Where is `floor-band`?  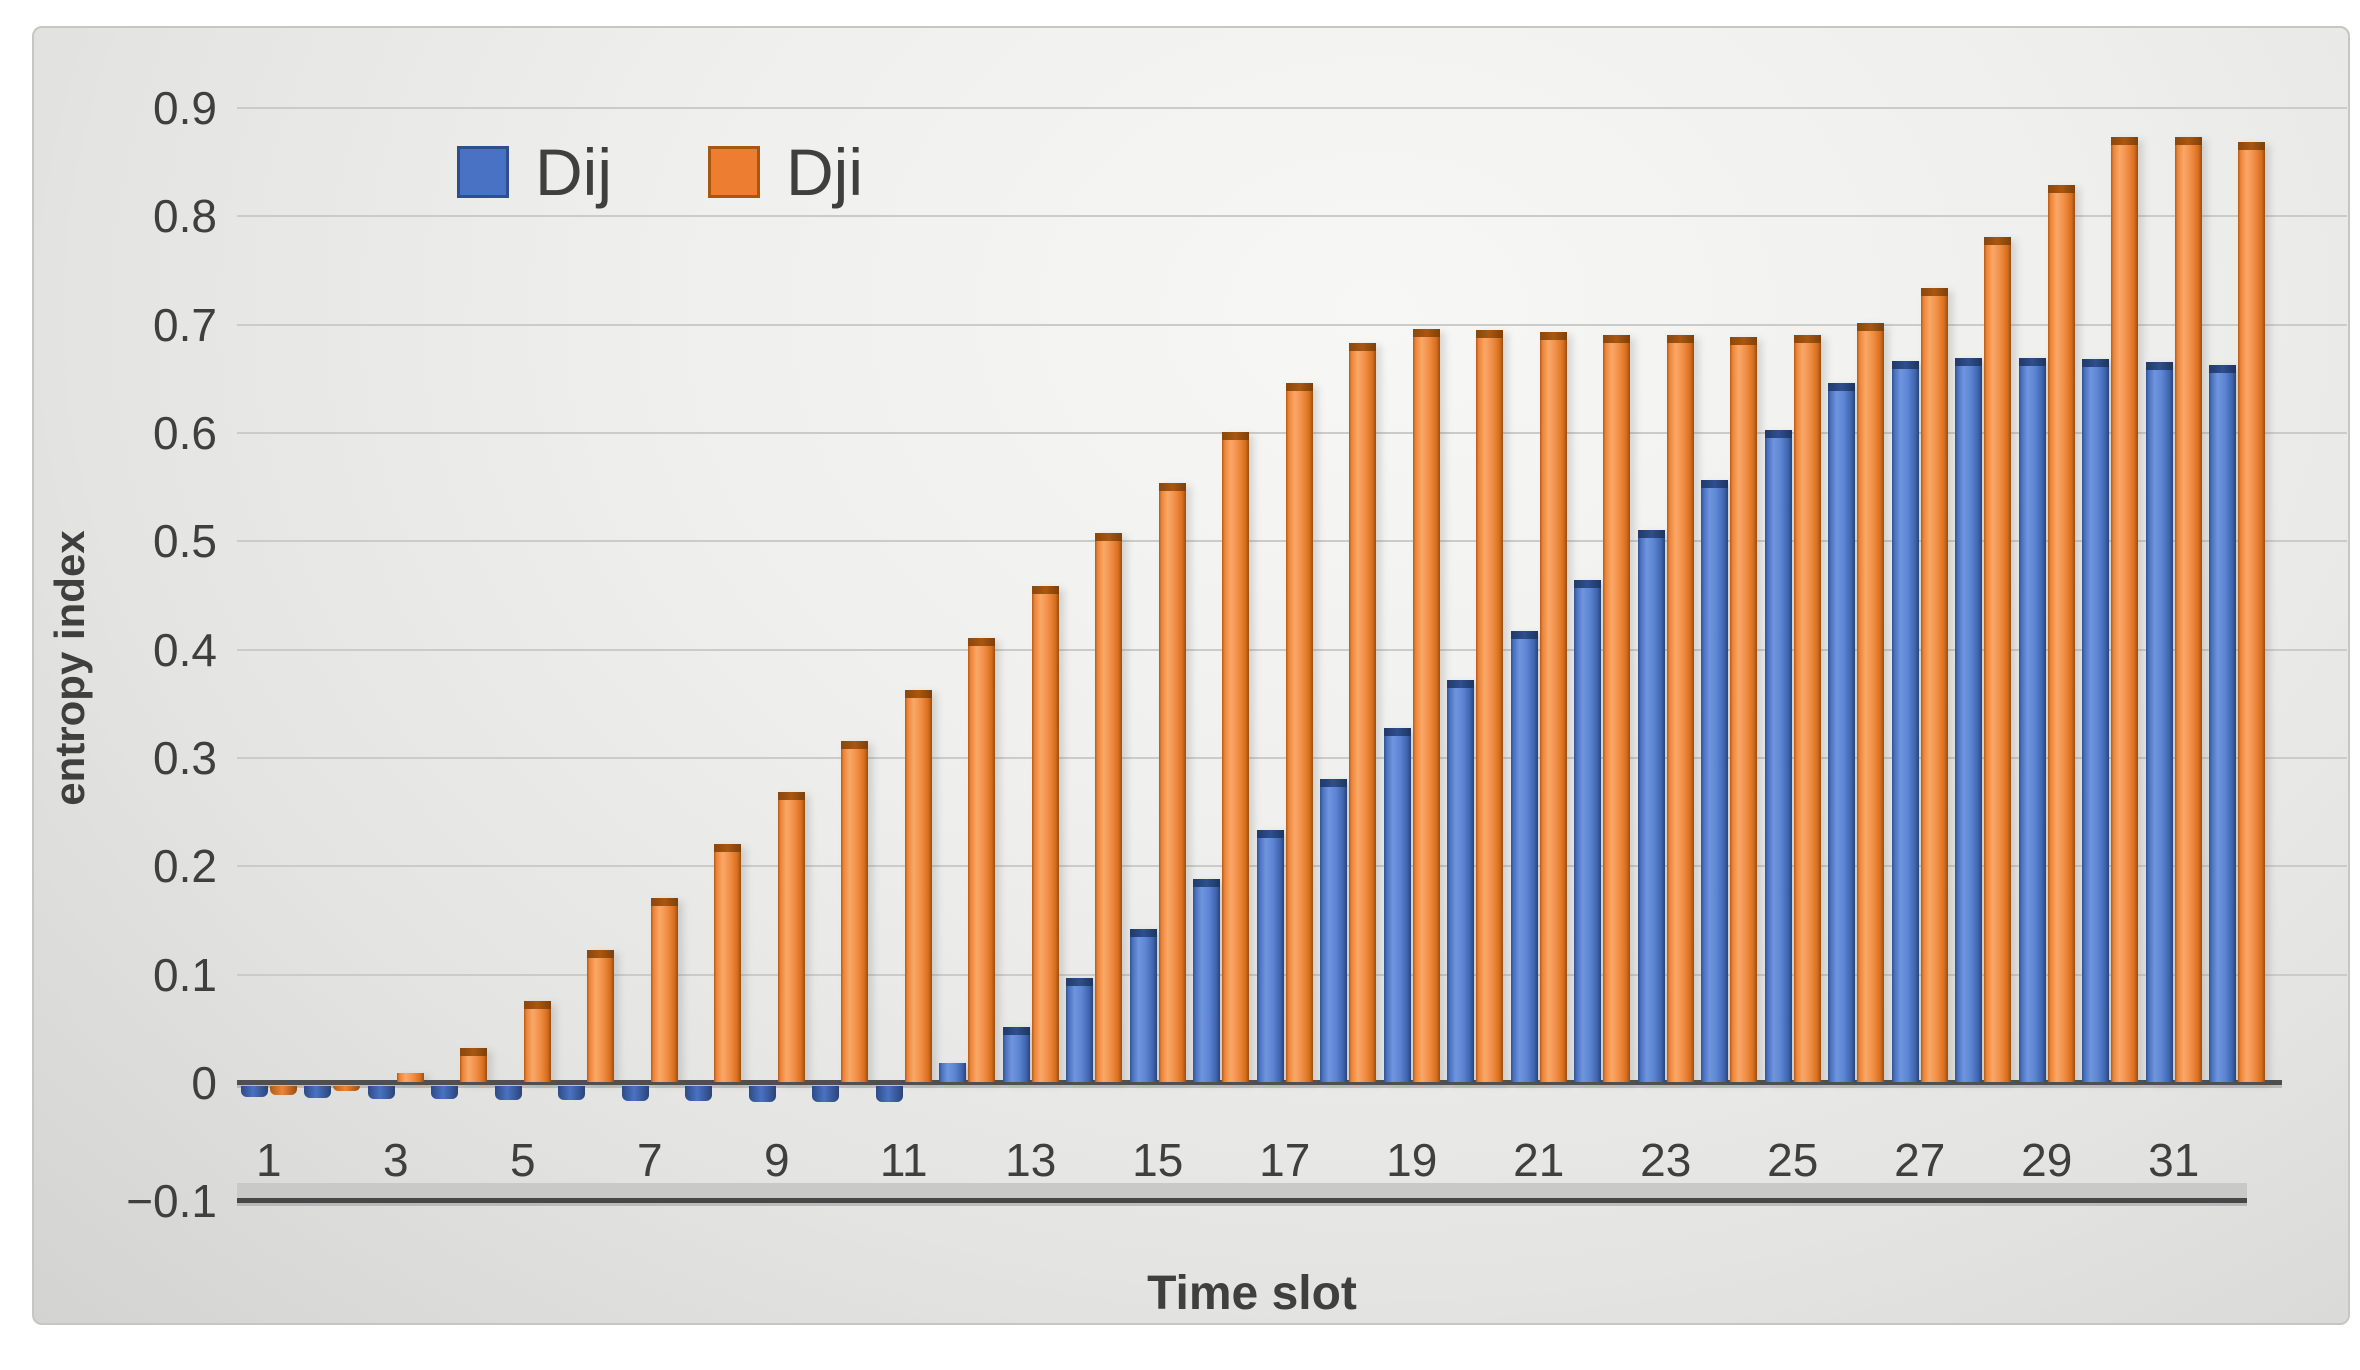
floor-band is located at coordinates (1242, 1190).